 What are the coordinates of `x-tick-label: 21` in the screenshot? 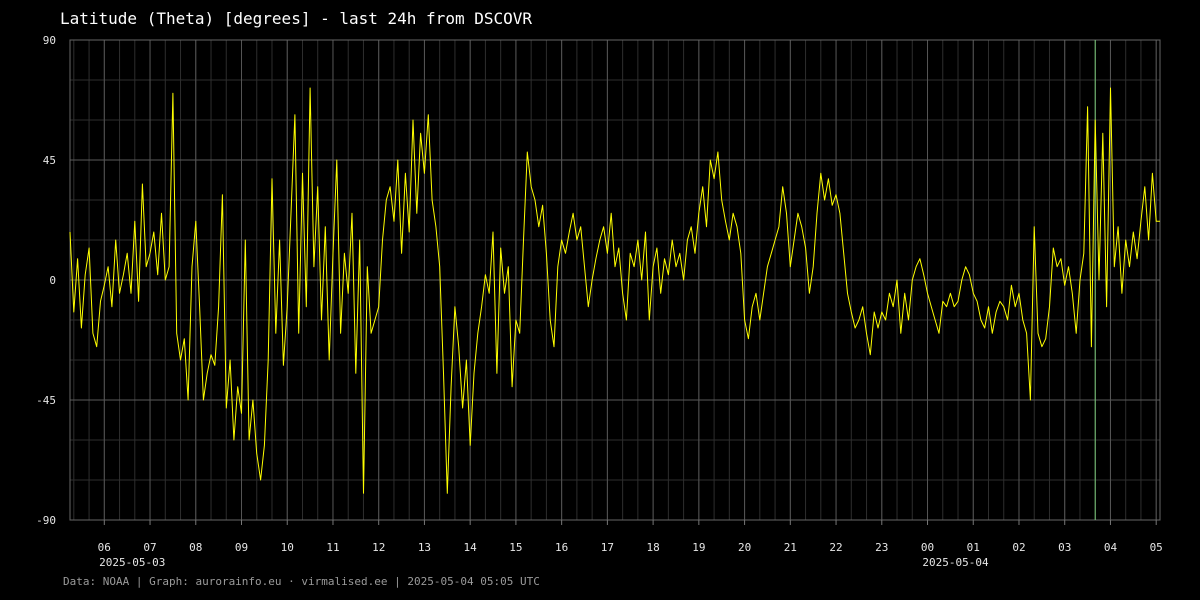 It's located at (790, 547).